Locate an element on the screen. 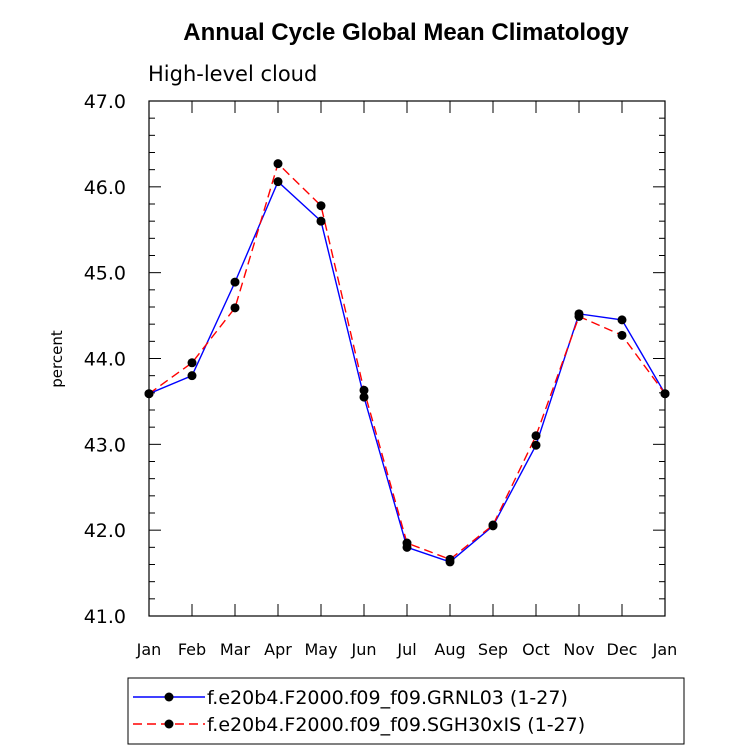  chart-title: Annual Cycle Global Mean Climatology is located at coordinates (406, 32).